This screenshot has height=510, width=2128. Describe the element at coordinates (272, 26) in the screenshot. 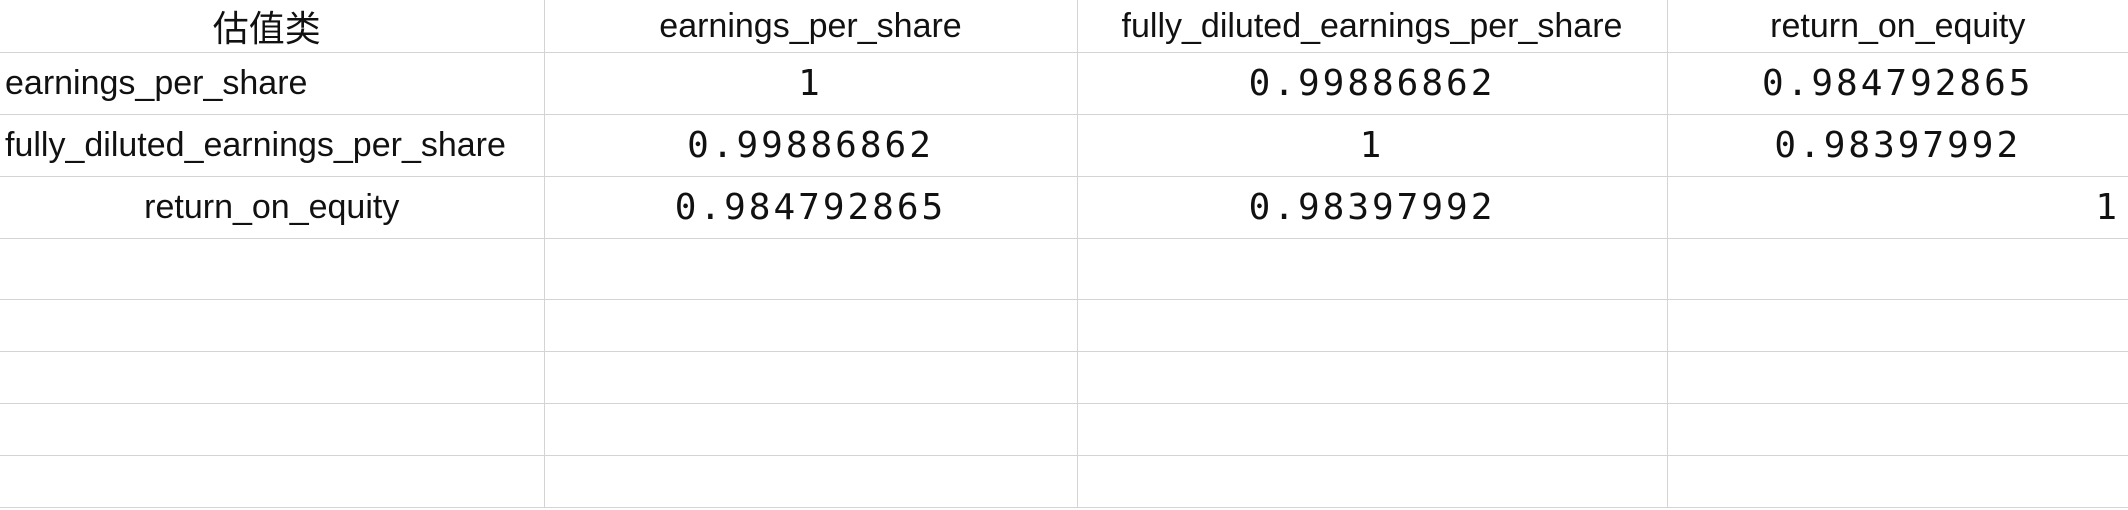

I see `header-corner-cell: 估值类` at that location.